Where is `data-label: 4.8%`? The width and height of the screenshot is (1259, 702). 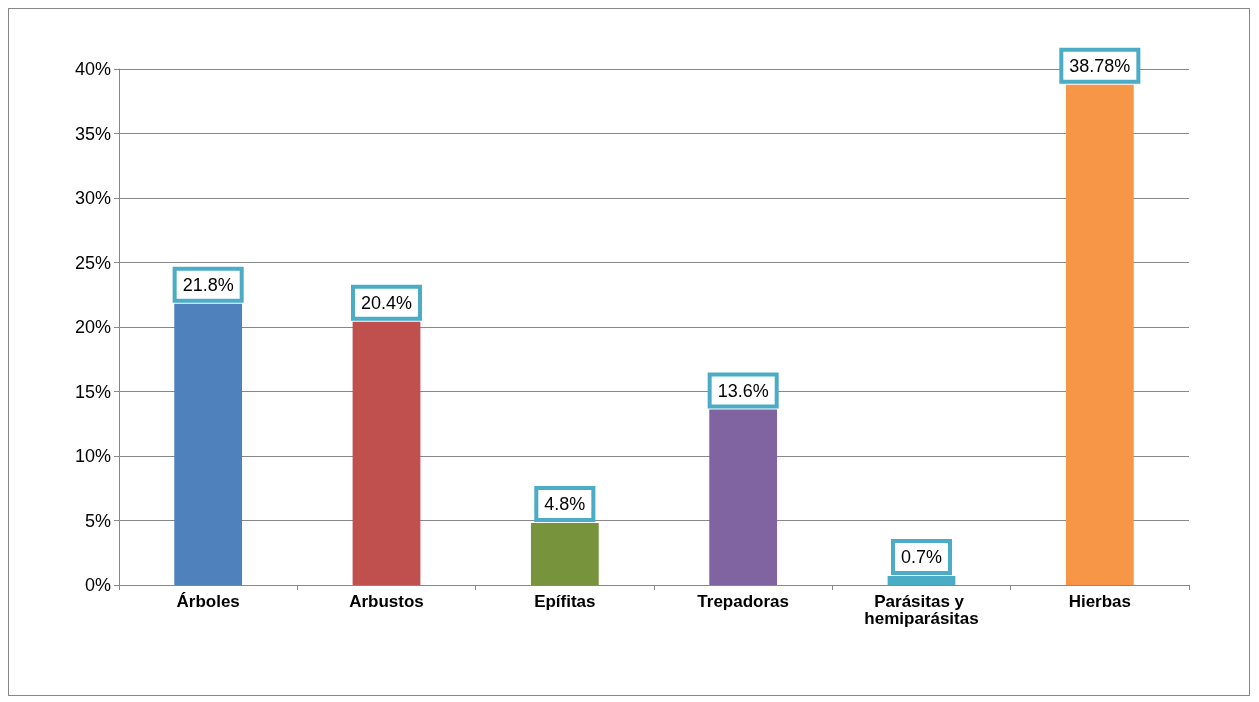
data-label: 4.8% is located at coordinates (565, 504).